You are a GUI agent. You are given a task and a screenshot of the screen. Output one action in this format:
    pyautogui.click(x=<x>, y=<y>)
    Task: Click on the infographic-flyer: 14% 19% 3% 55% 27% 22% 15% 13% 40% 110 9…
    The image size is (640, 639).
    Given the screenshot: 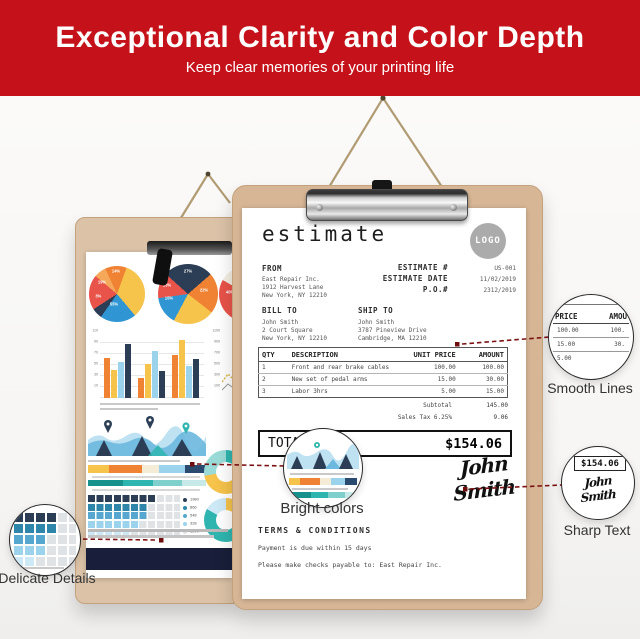 What is the action you would take?
    pyautogui.click(x=159, y=415)
    